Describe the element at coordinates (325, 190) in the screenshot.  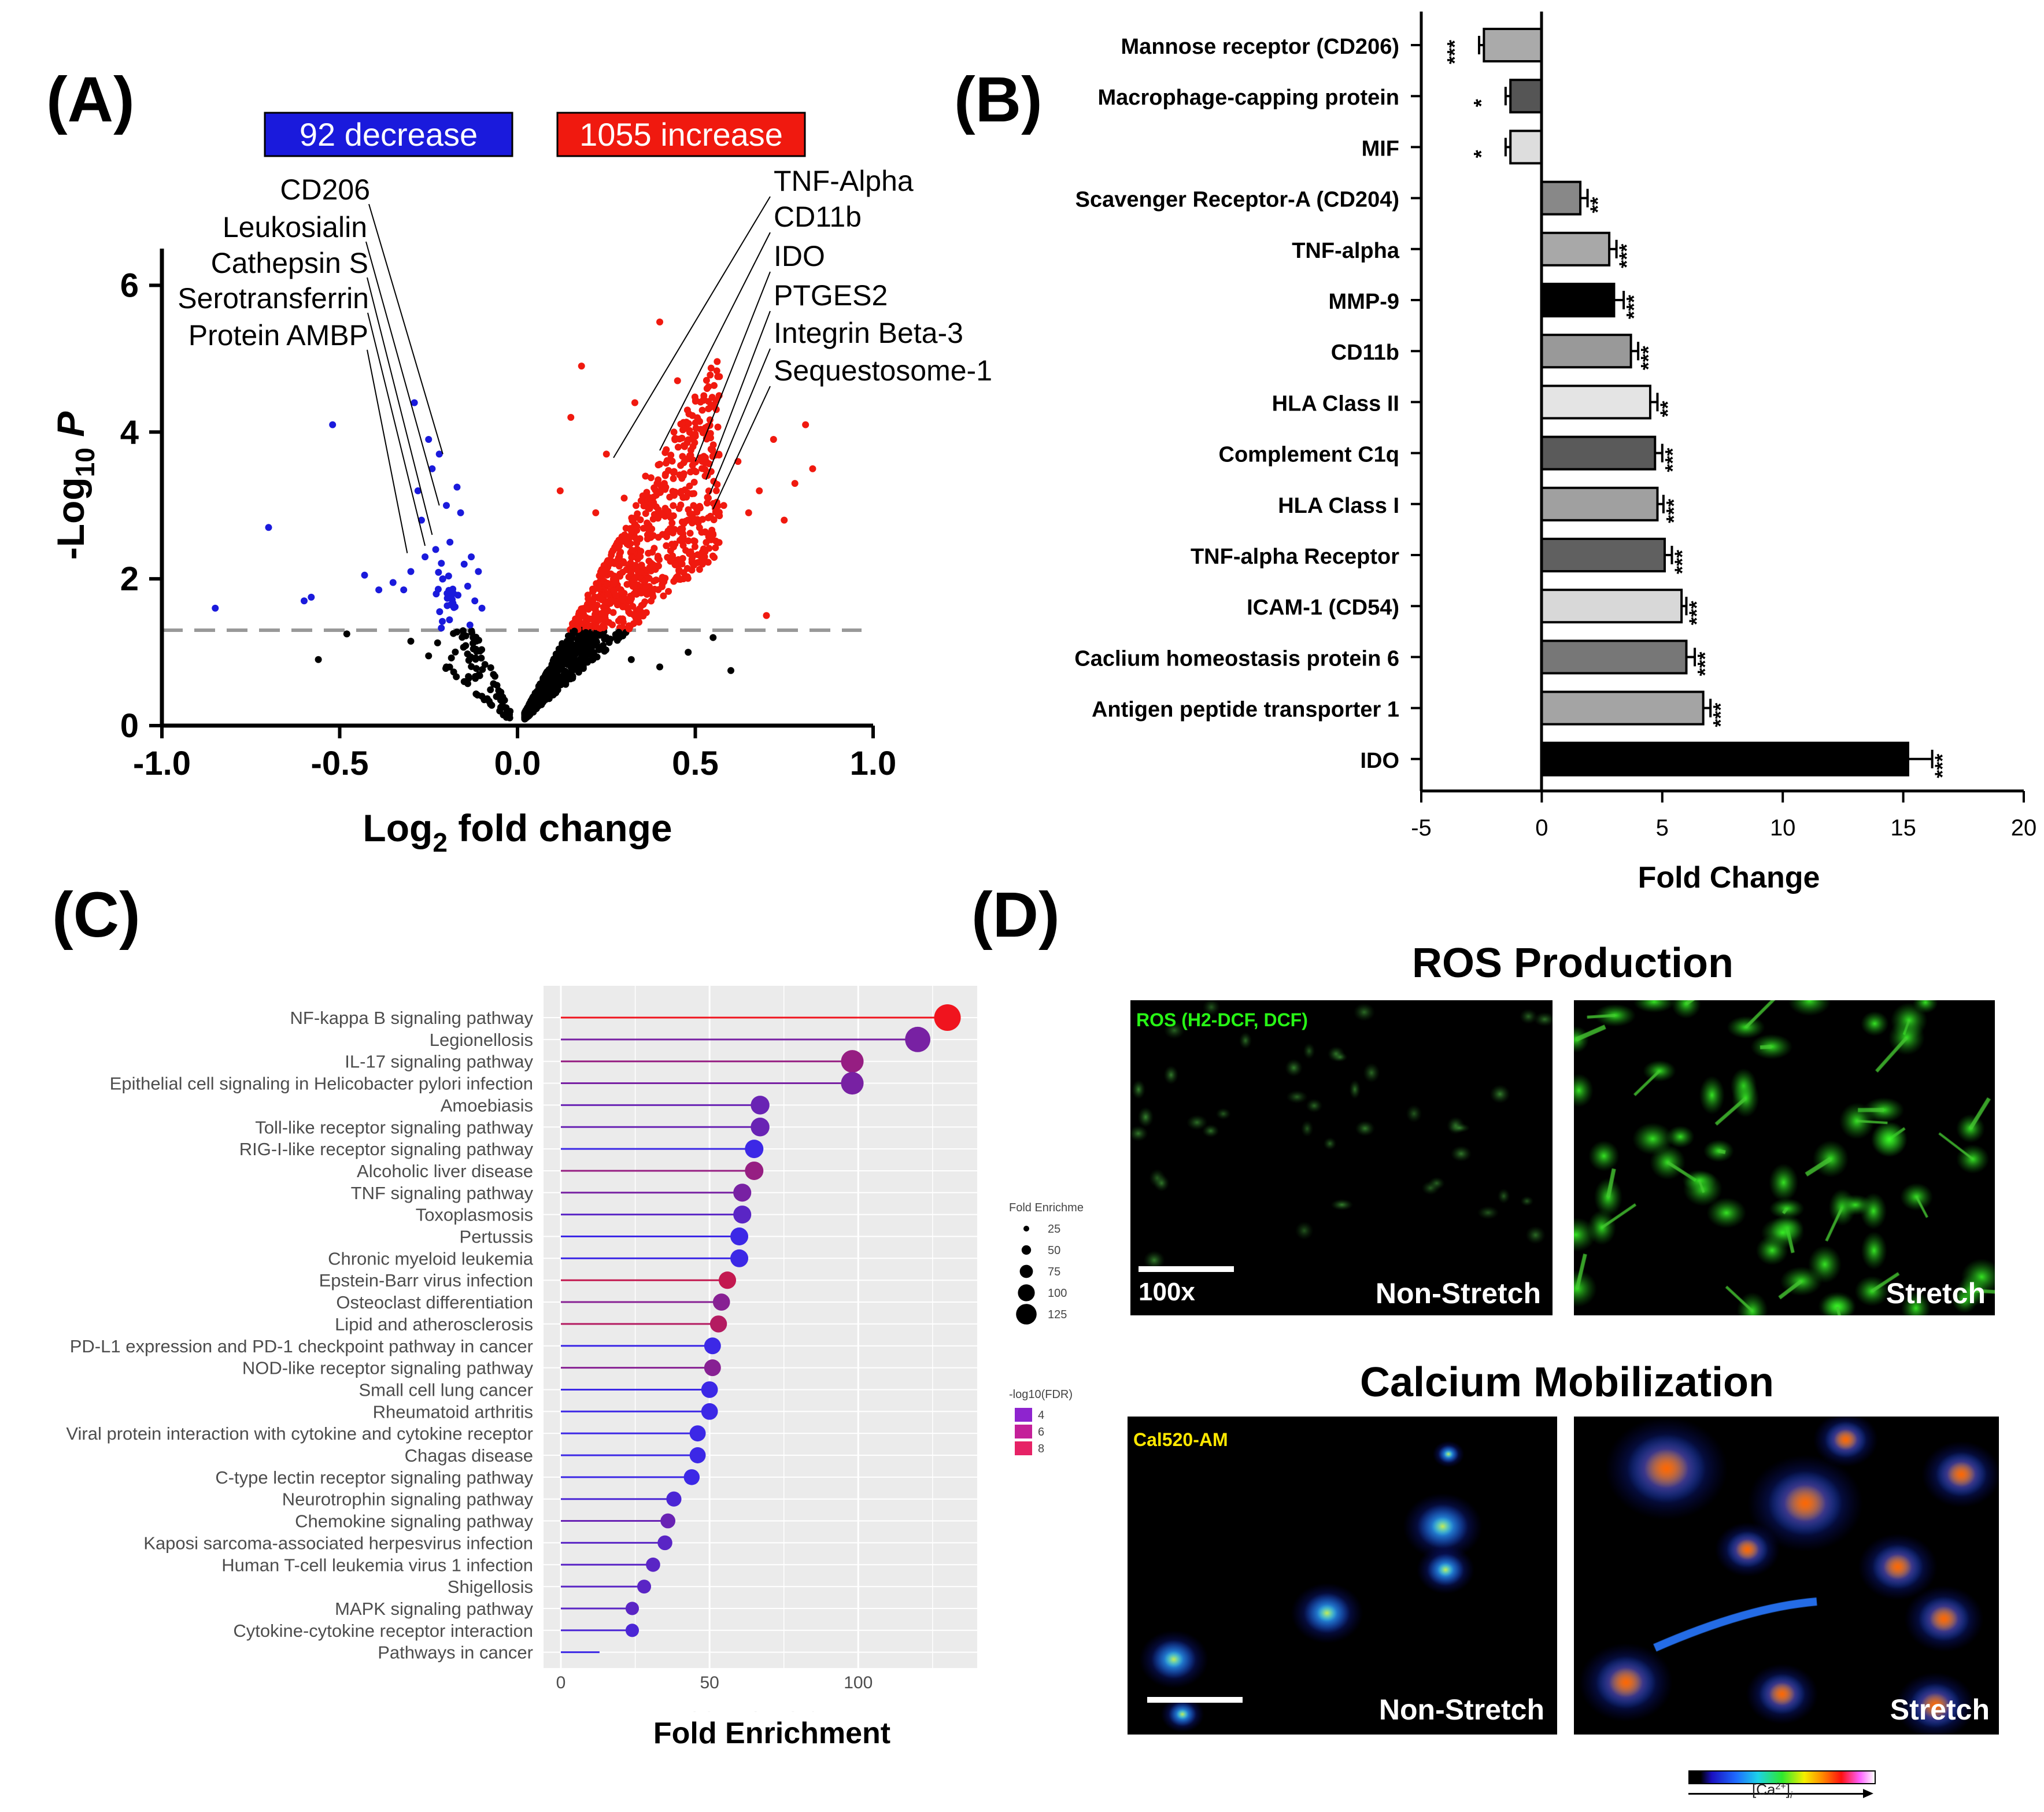
I see `volcano-annotation: CD206` at that location.